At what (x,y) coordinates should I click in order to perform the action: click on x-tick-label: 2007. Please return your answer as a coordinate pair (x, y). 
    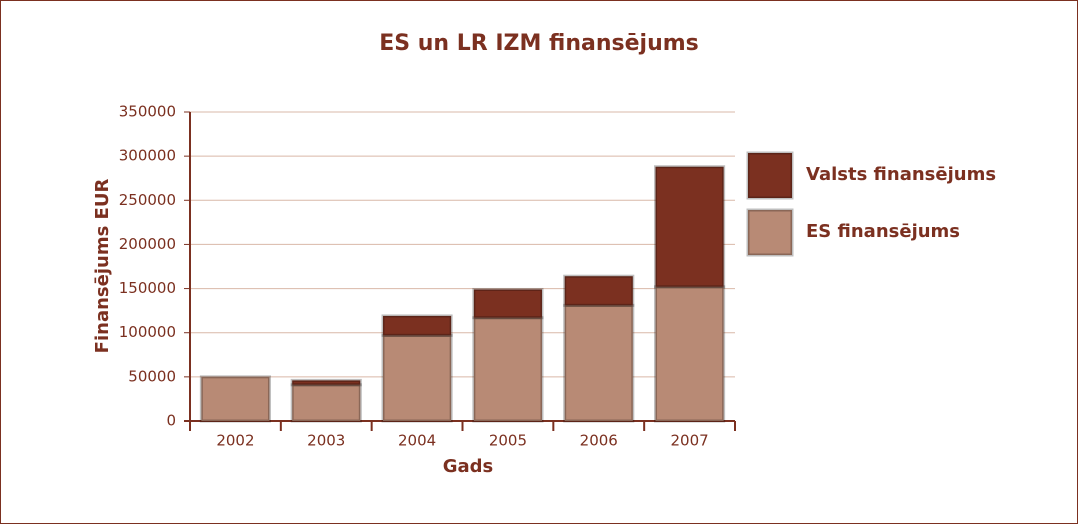
    Looking at the image, I should click on (689, 441).